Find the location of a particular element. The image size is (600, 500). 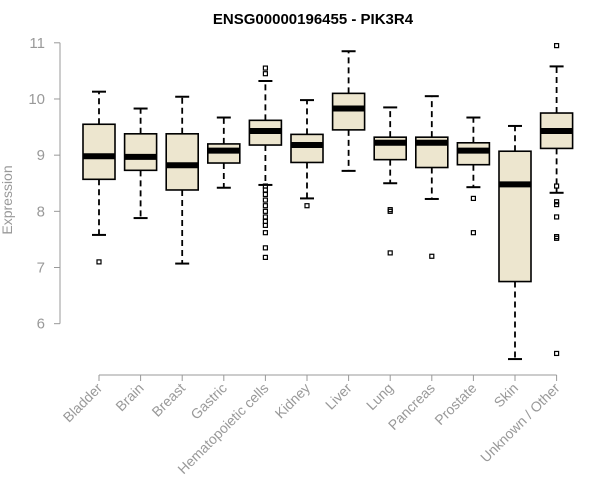

y-tick-label: 9 is located at coordinates (41, 155).